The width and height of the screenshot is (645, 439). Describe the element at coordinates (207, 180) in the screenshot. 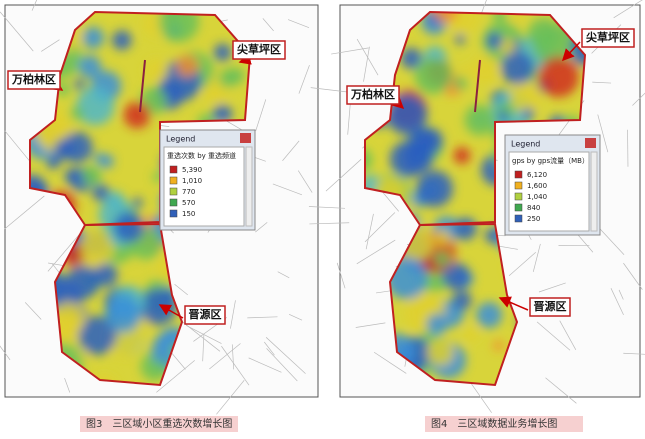

I see `legend-window: Legend 重选次数 by 重选频道 5,390 1,010 770 570 150` at that location.